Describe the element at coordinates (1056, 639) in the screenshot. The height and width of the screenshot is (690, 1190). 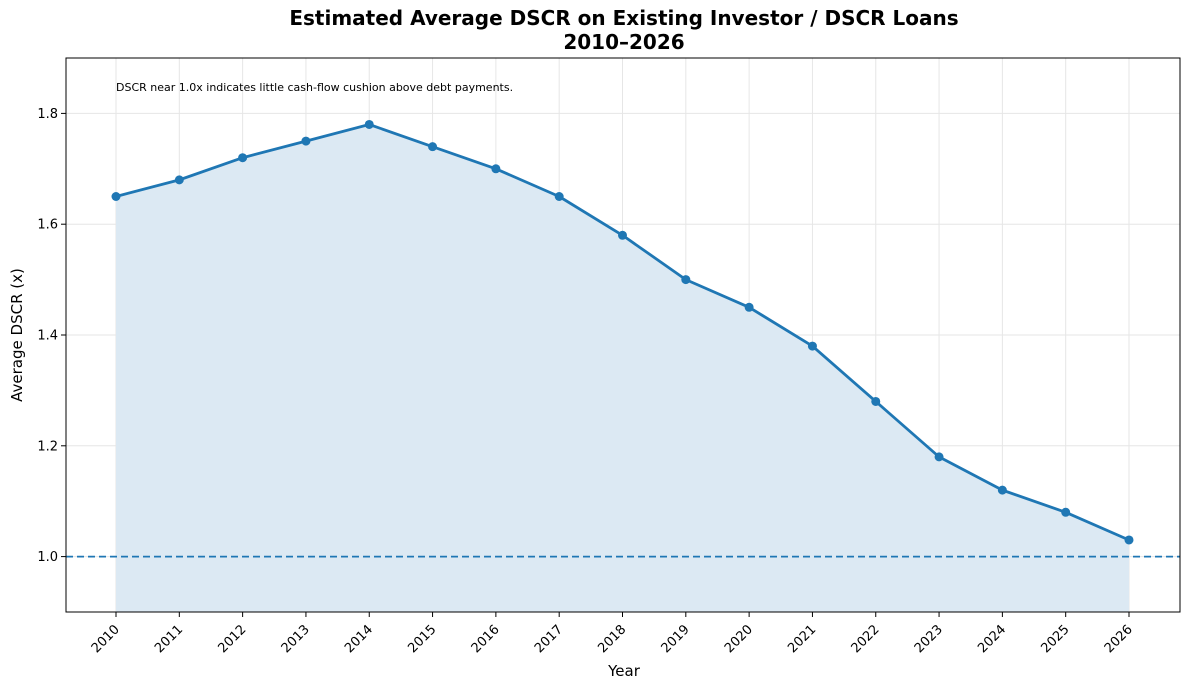
I see `x-tick-label: 2025` at that location.